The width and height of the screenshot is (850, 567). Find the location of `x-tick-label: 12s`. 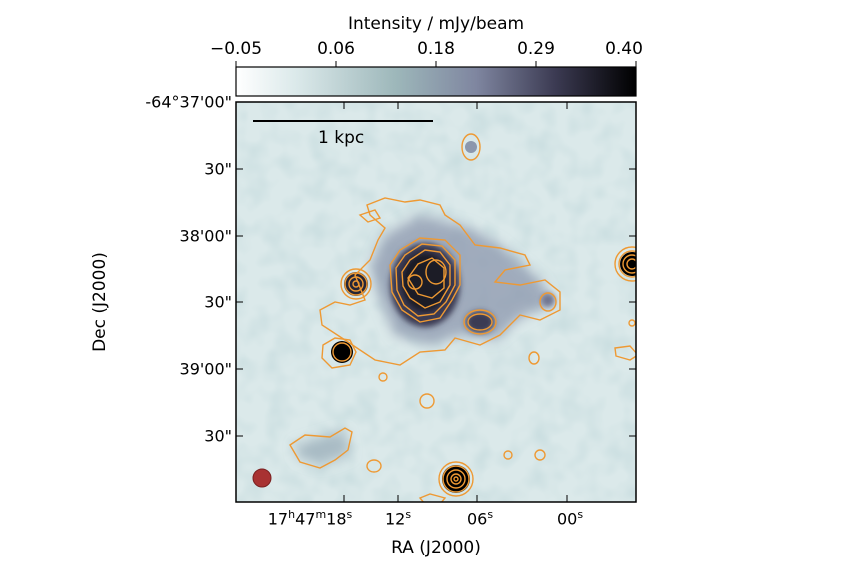

x-tick-label: 12s is located at coordinates (398, 518).